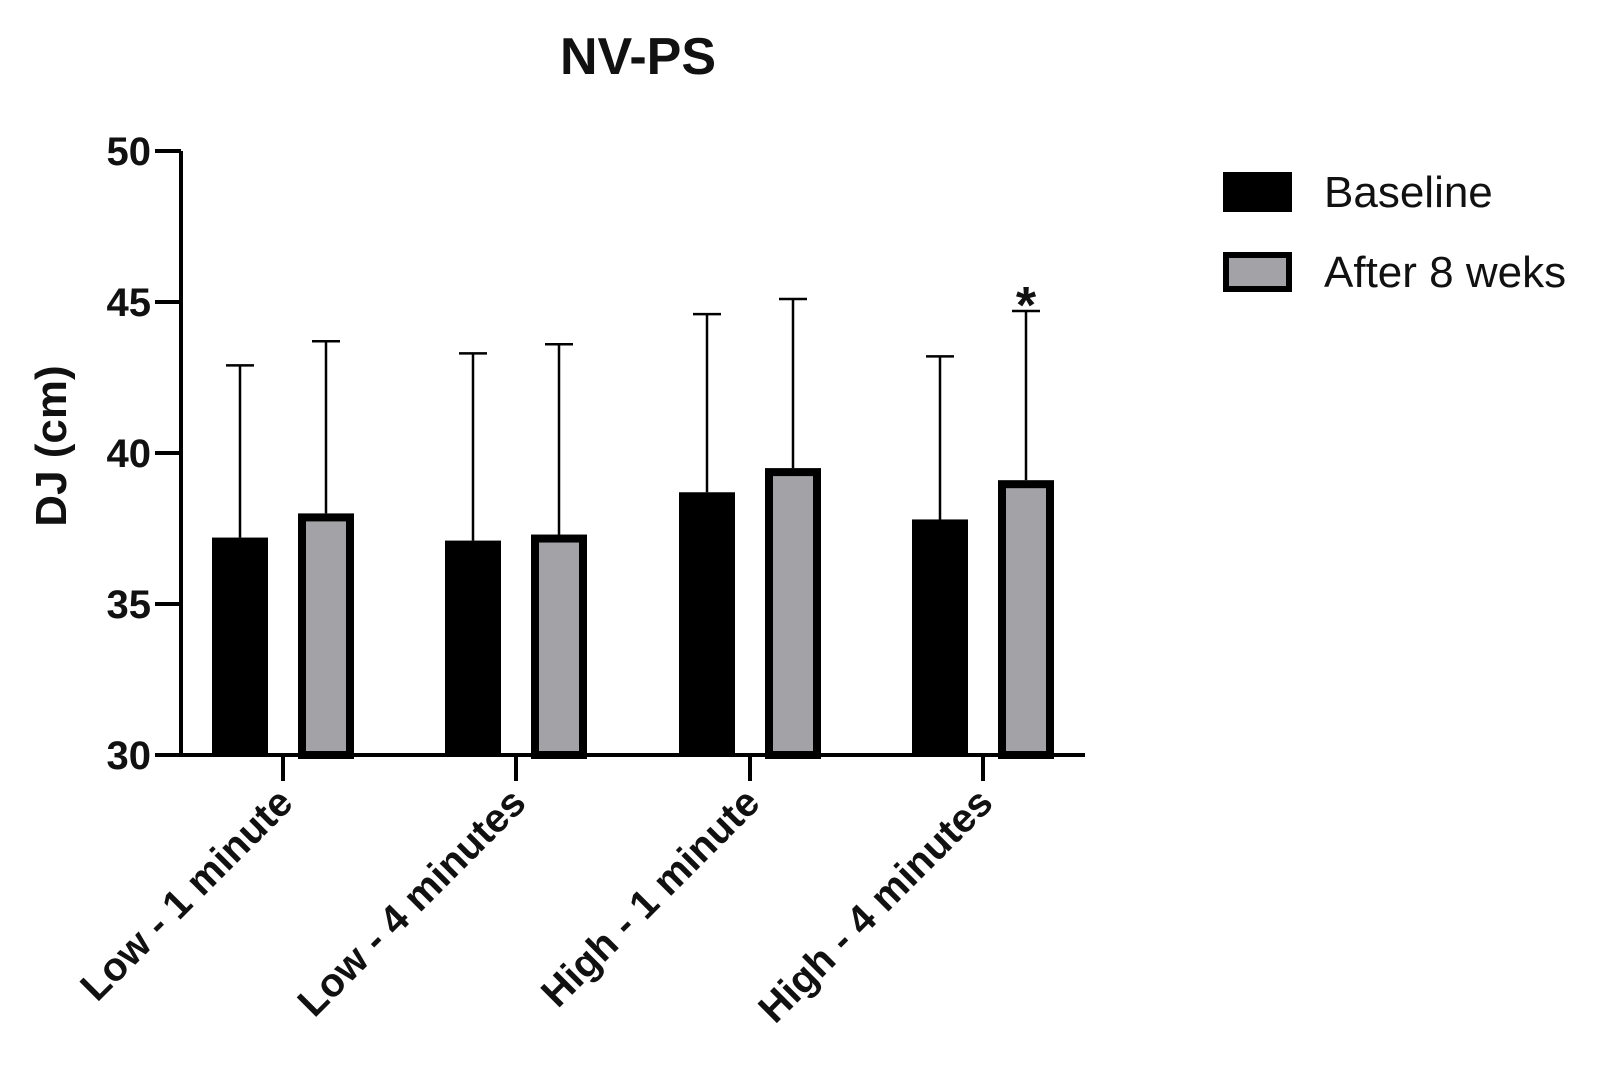  I want to click on legend-label: Baseline, so click(1408, 192).